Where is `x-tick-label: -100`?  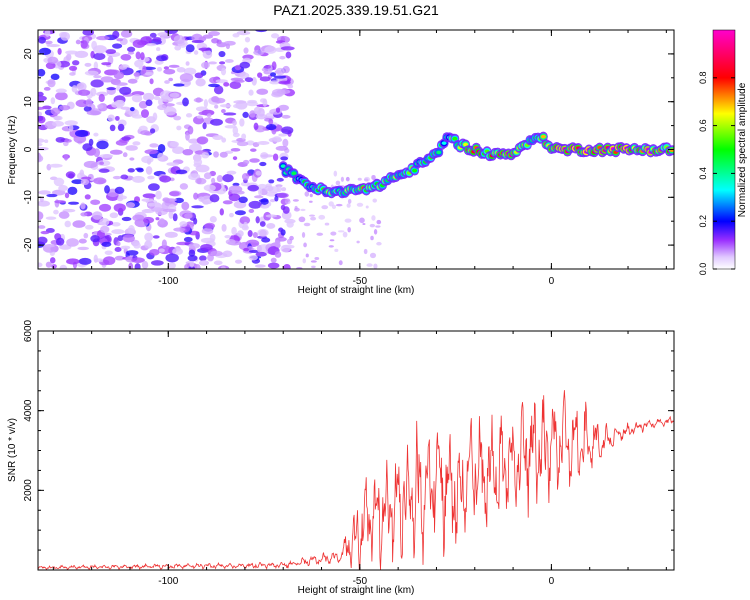 x-tick-label: -100 is located at coordinates (168, 581).